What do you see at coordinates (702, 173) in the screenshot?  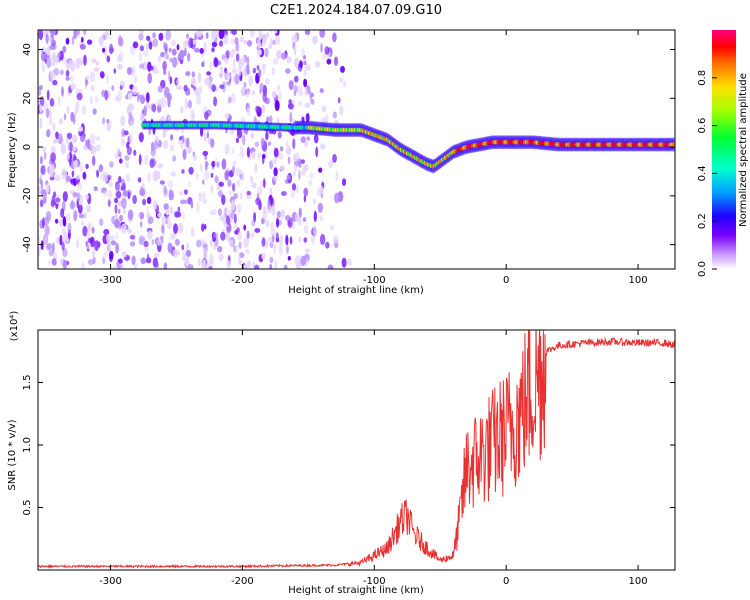 I see `colorbar-tick-label: 0.4` at bounding box center [702, 173].